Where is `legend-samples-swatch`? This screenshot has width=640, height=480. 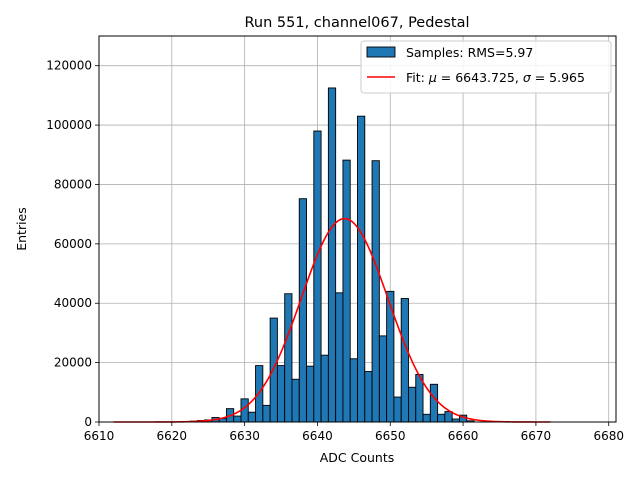 legend-samples-swatch is located at coordinates (381, 52).